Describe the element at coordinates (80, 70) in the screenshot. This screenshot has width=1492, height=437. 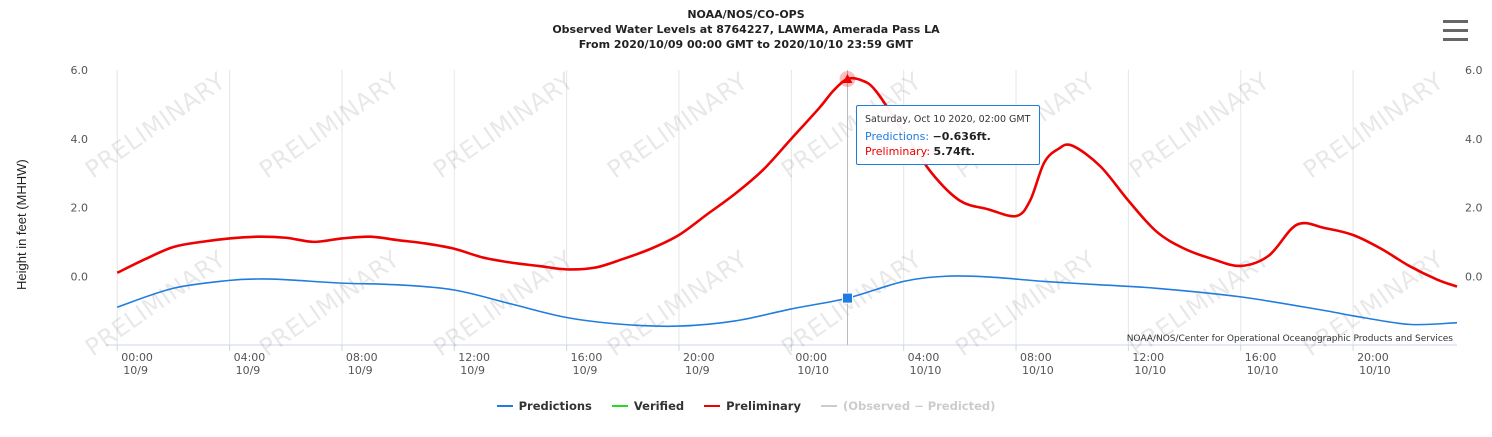
I see `y-tick-label-left: 6.0` at that location.